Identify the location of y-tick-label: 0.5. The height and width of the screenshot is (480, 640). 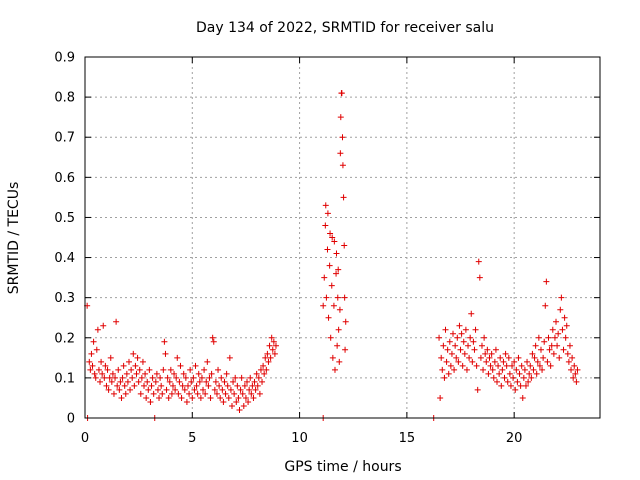
(64, 218).